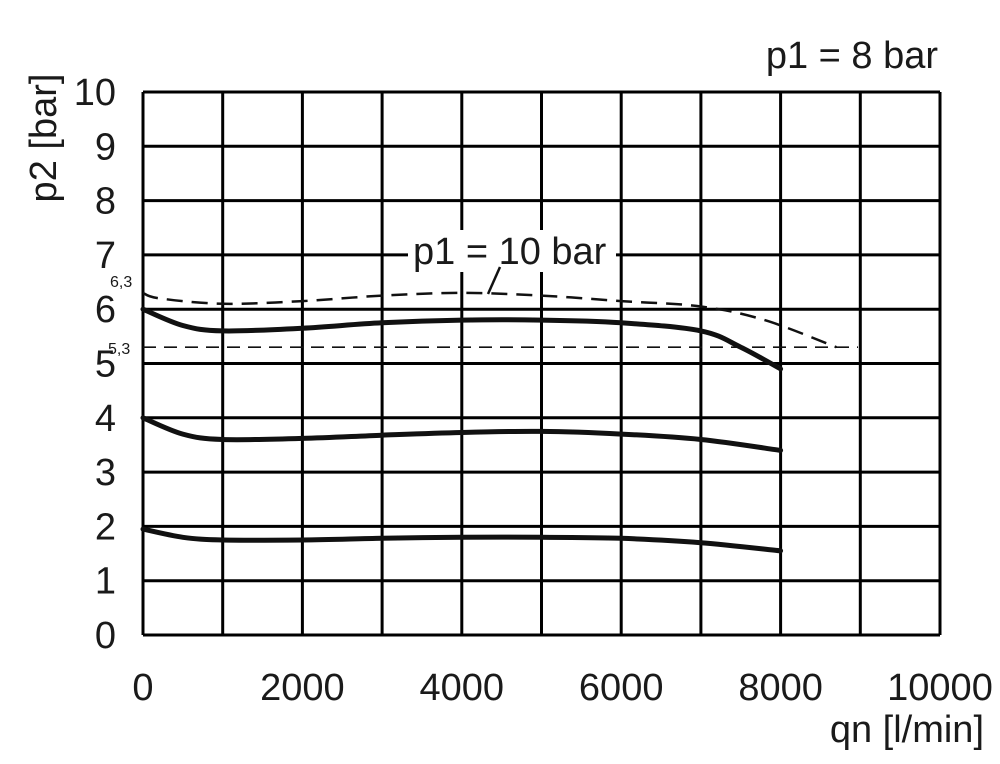 The image size is (1000, 764). Describe the element at coordinates (105, 636) in the screenshot. I see `y-tick-label: 0` at that location.